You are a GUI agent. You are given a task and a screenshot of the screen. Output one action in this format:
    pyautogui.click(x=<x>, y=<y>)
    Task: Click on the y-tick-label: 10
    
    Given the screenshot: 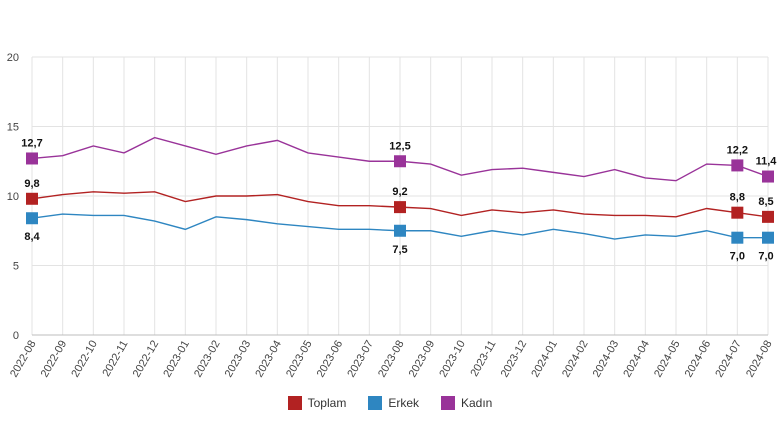 What is the action you would take?
    pyautogui.click(x=13, y=197)
    